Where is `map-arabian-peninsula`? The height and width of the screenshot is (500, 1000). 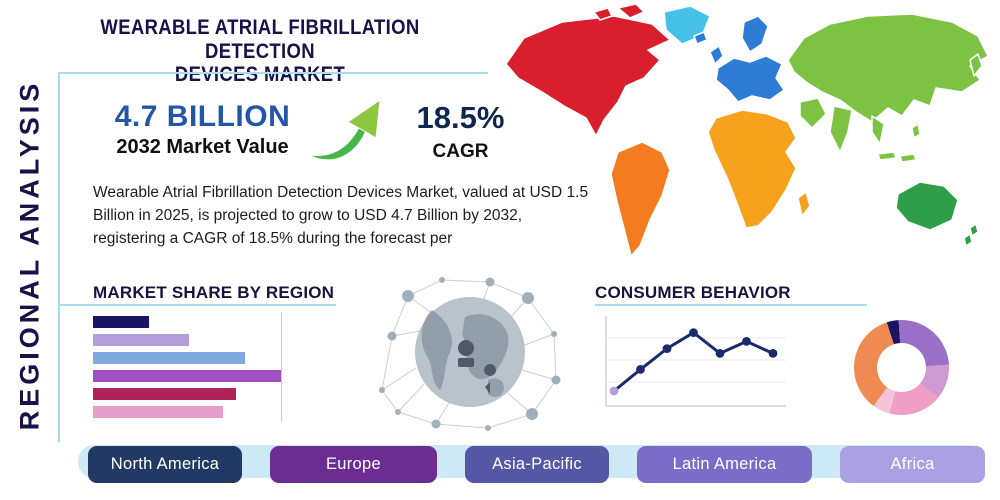 map-arabian-peninsula is located at coordinates (813, 113).